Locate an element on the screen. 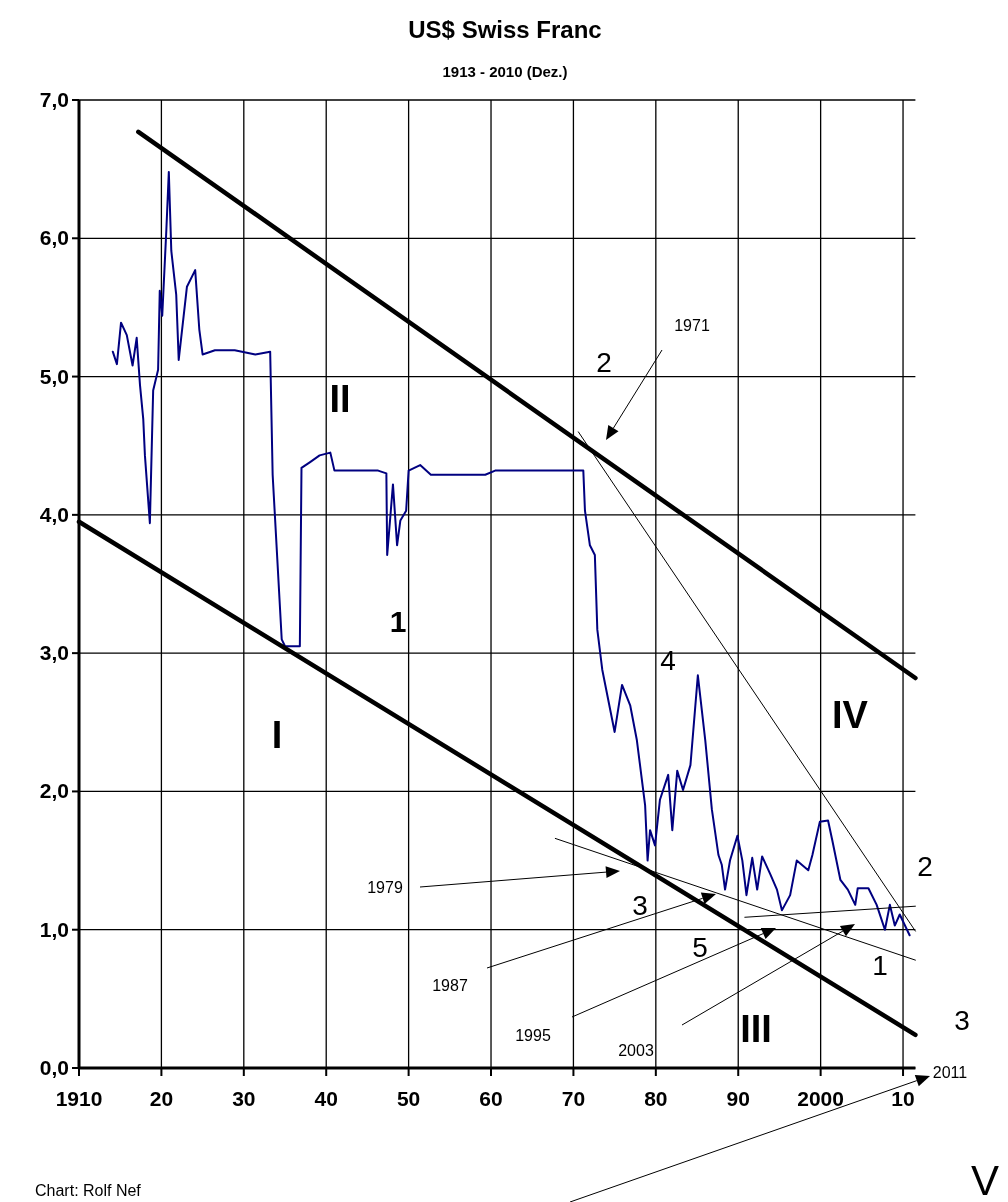 This screenshot has width=1008, height=1202. x-tick-label: 60 is located at coordinates (491, 1098).